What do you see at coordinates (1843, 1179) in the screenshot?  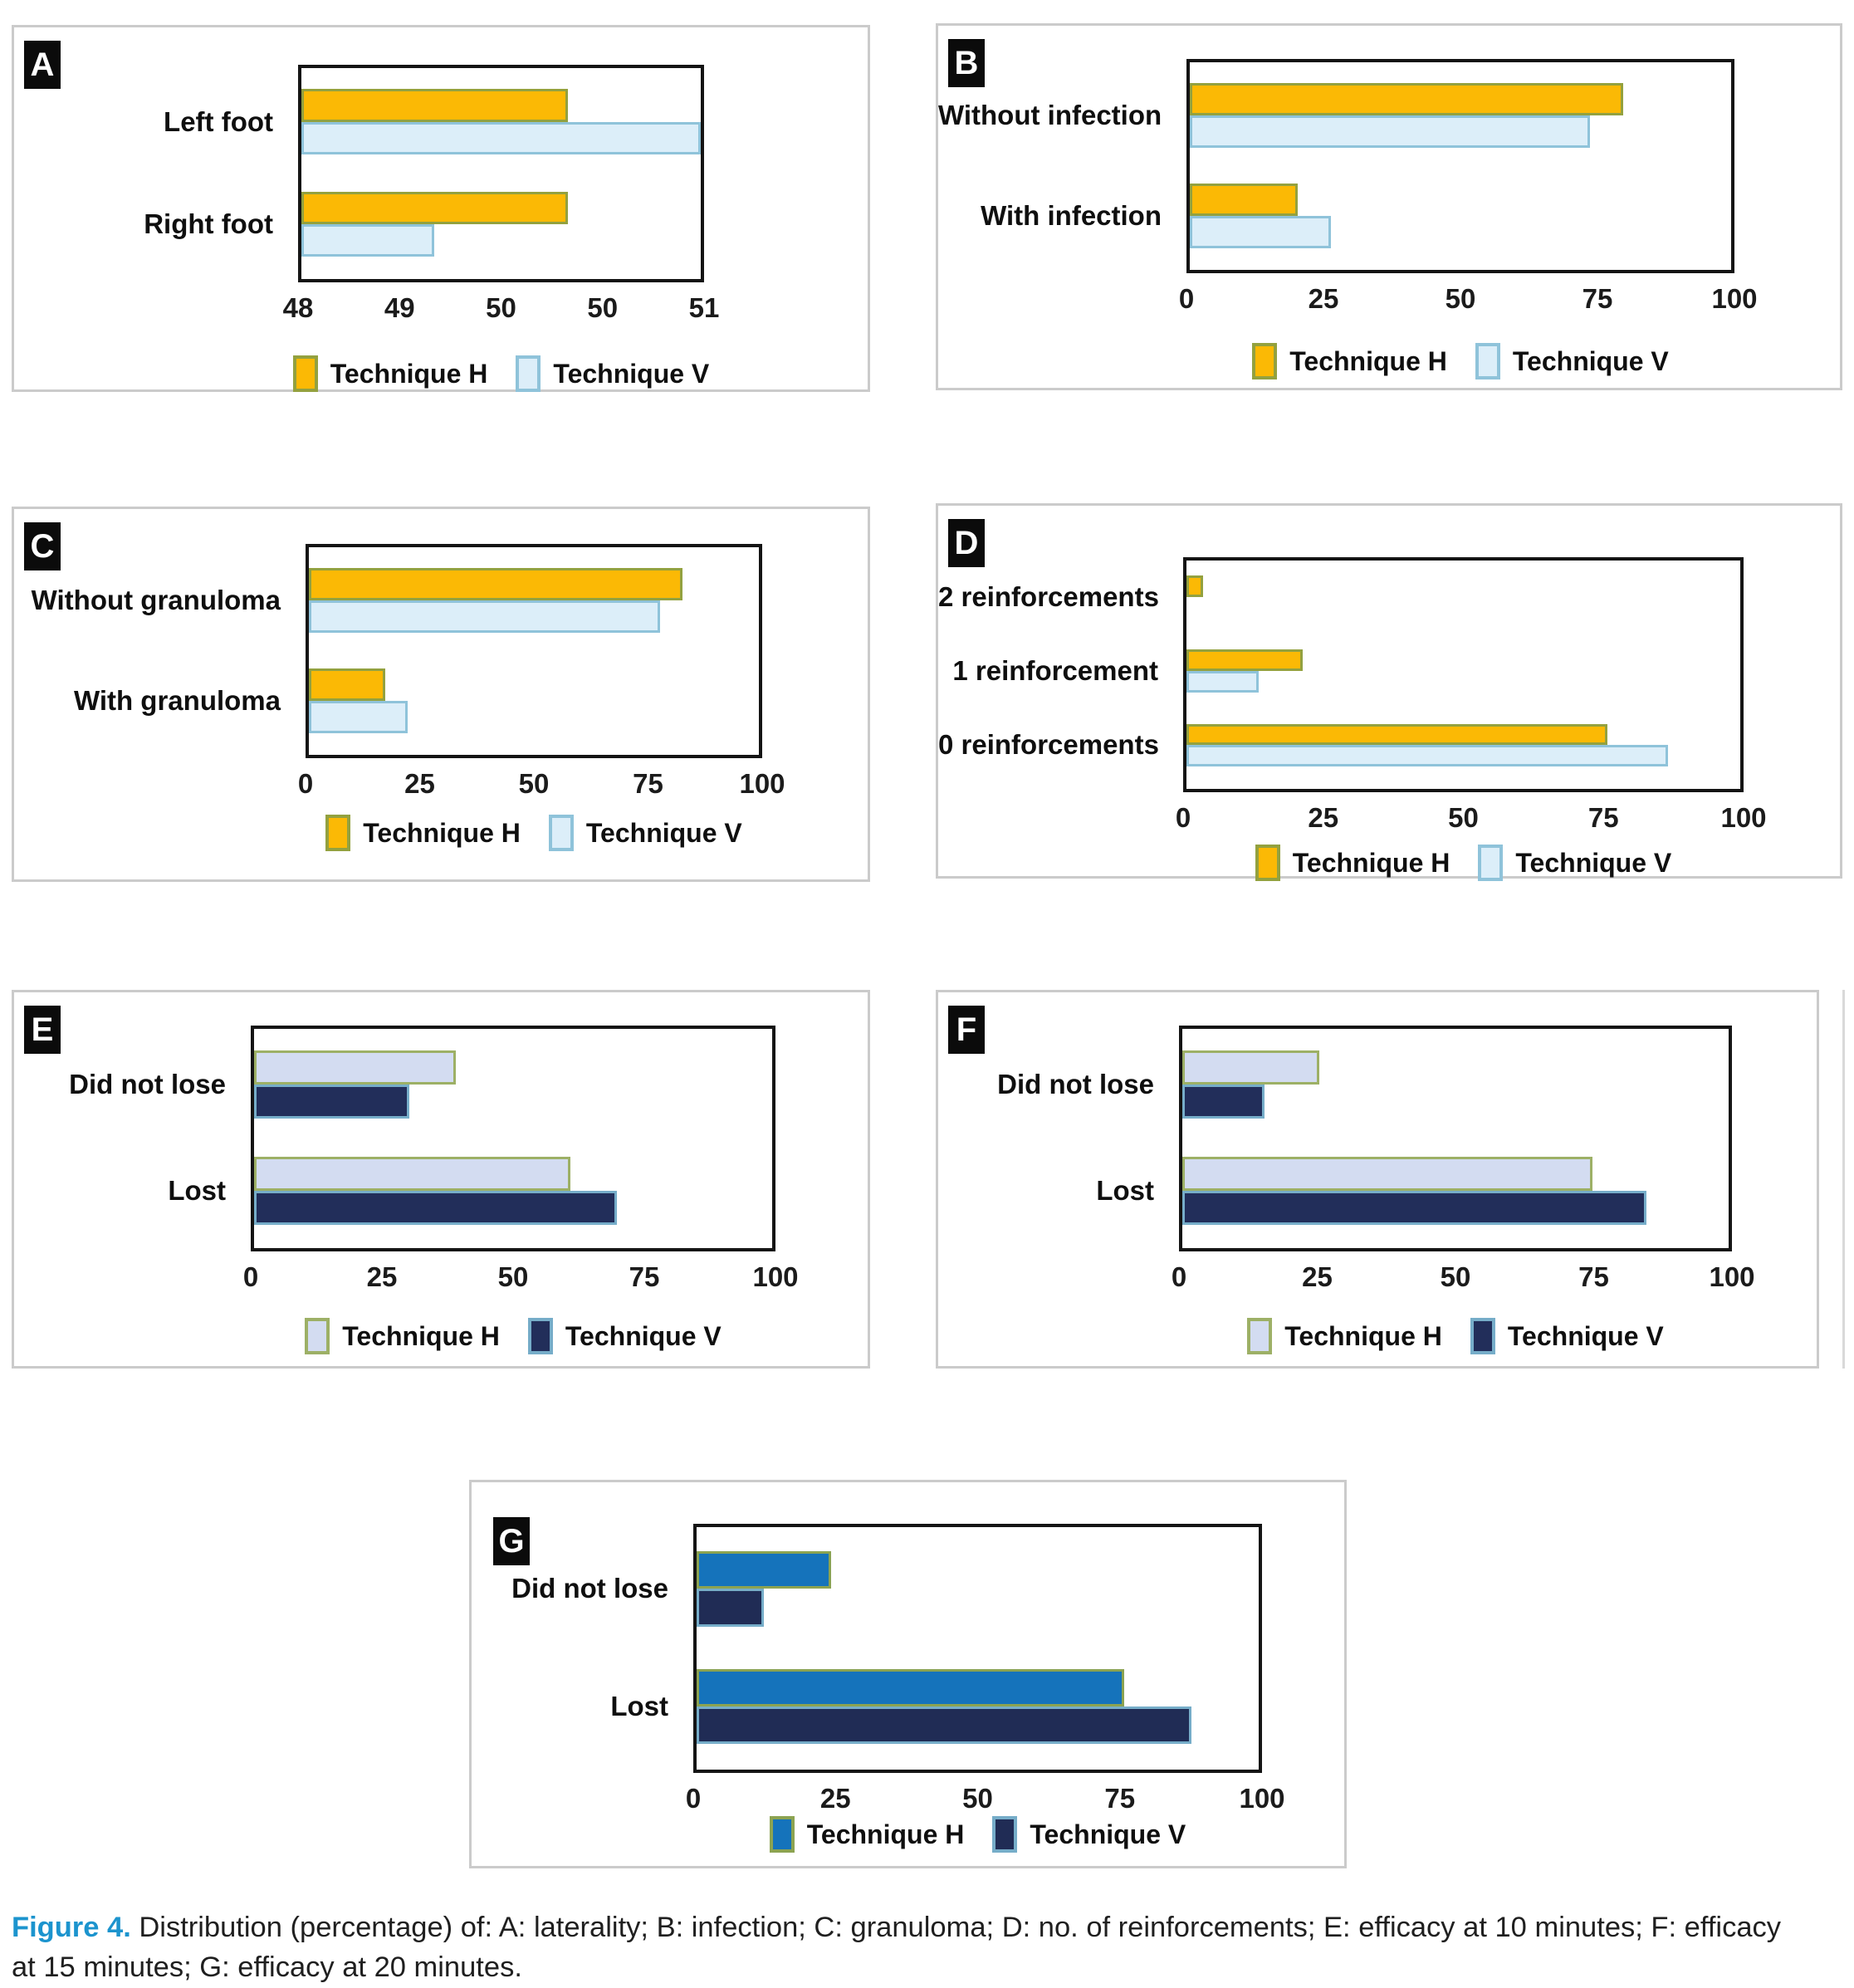 I see `page-edge-line` at bounding box center [1843, 1179].